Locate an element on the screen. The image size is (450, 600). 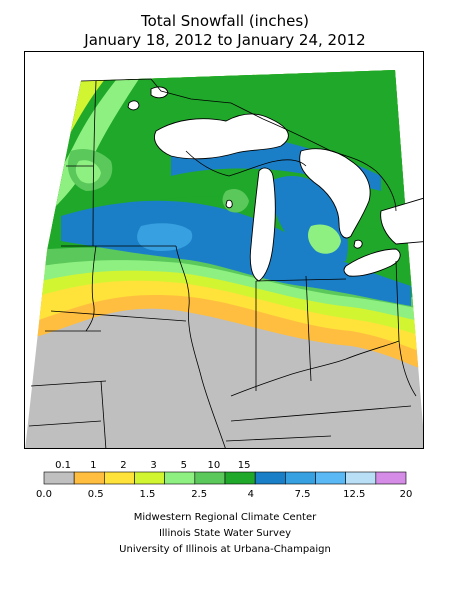
kansas-oklahoma-south is located at coordinates (65, 423).